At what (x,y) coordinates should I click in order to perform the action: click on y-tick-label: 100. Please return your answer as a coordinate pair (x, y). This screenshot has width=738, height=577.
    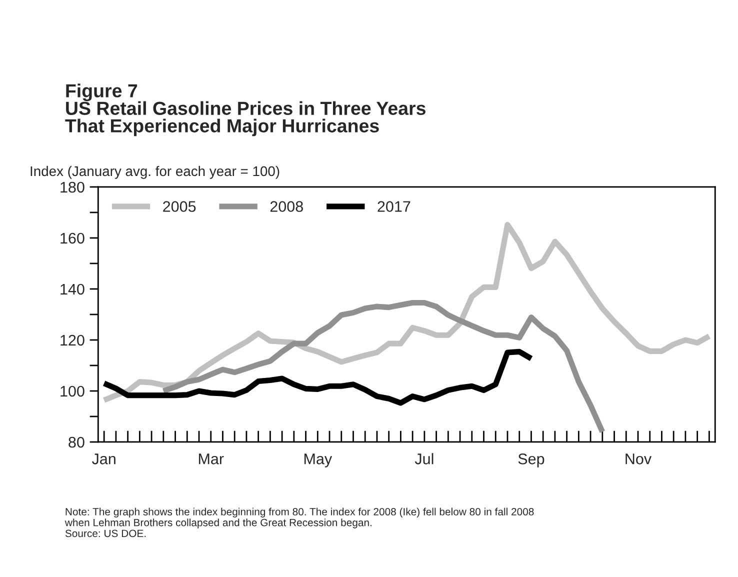
    Looking at the image, I should click on (72, 391).